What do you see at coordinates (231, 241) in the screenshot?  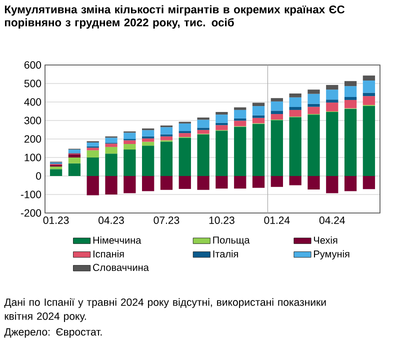 I see `legend-label: Польща` at bounding box center [231, 241].